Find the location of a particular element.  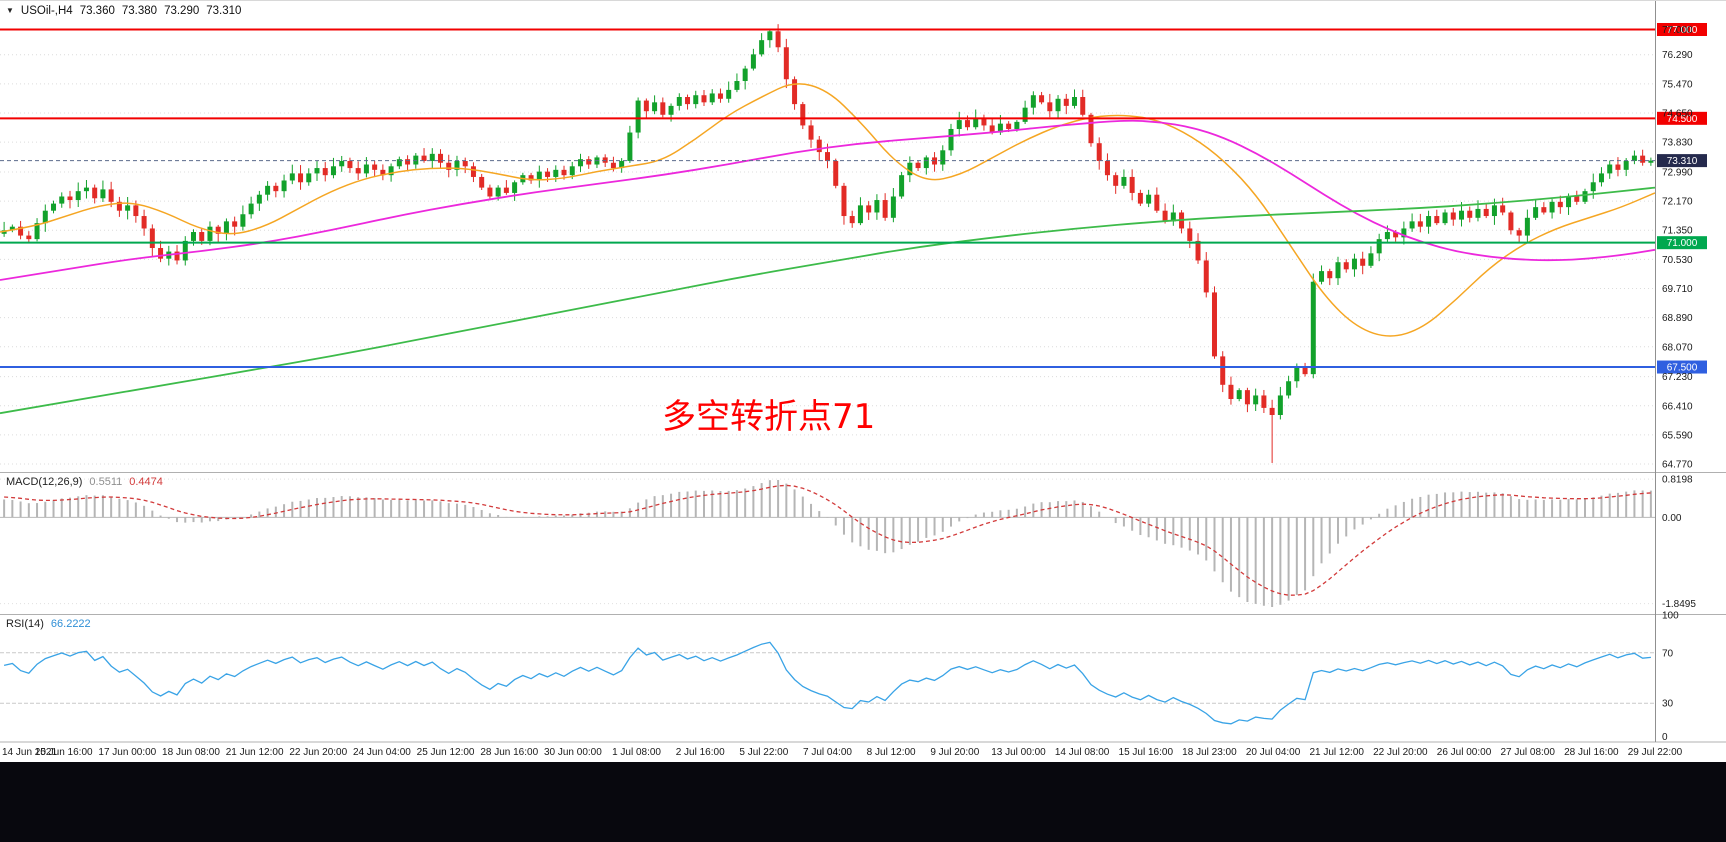

svg-text: 5 Jul 22:00 is located at coordinates (763, 752).